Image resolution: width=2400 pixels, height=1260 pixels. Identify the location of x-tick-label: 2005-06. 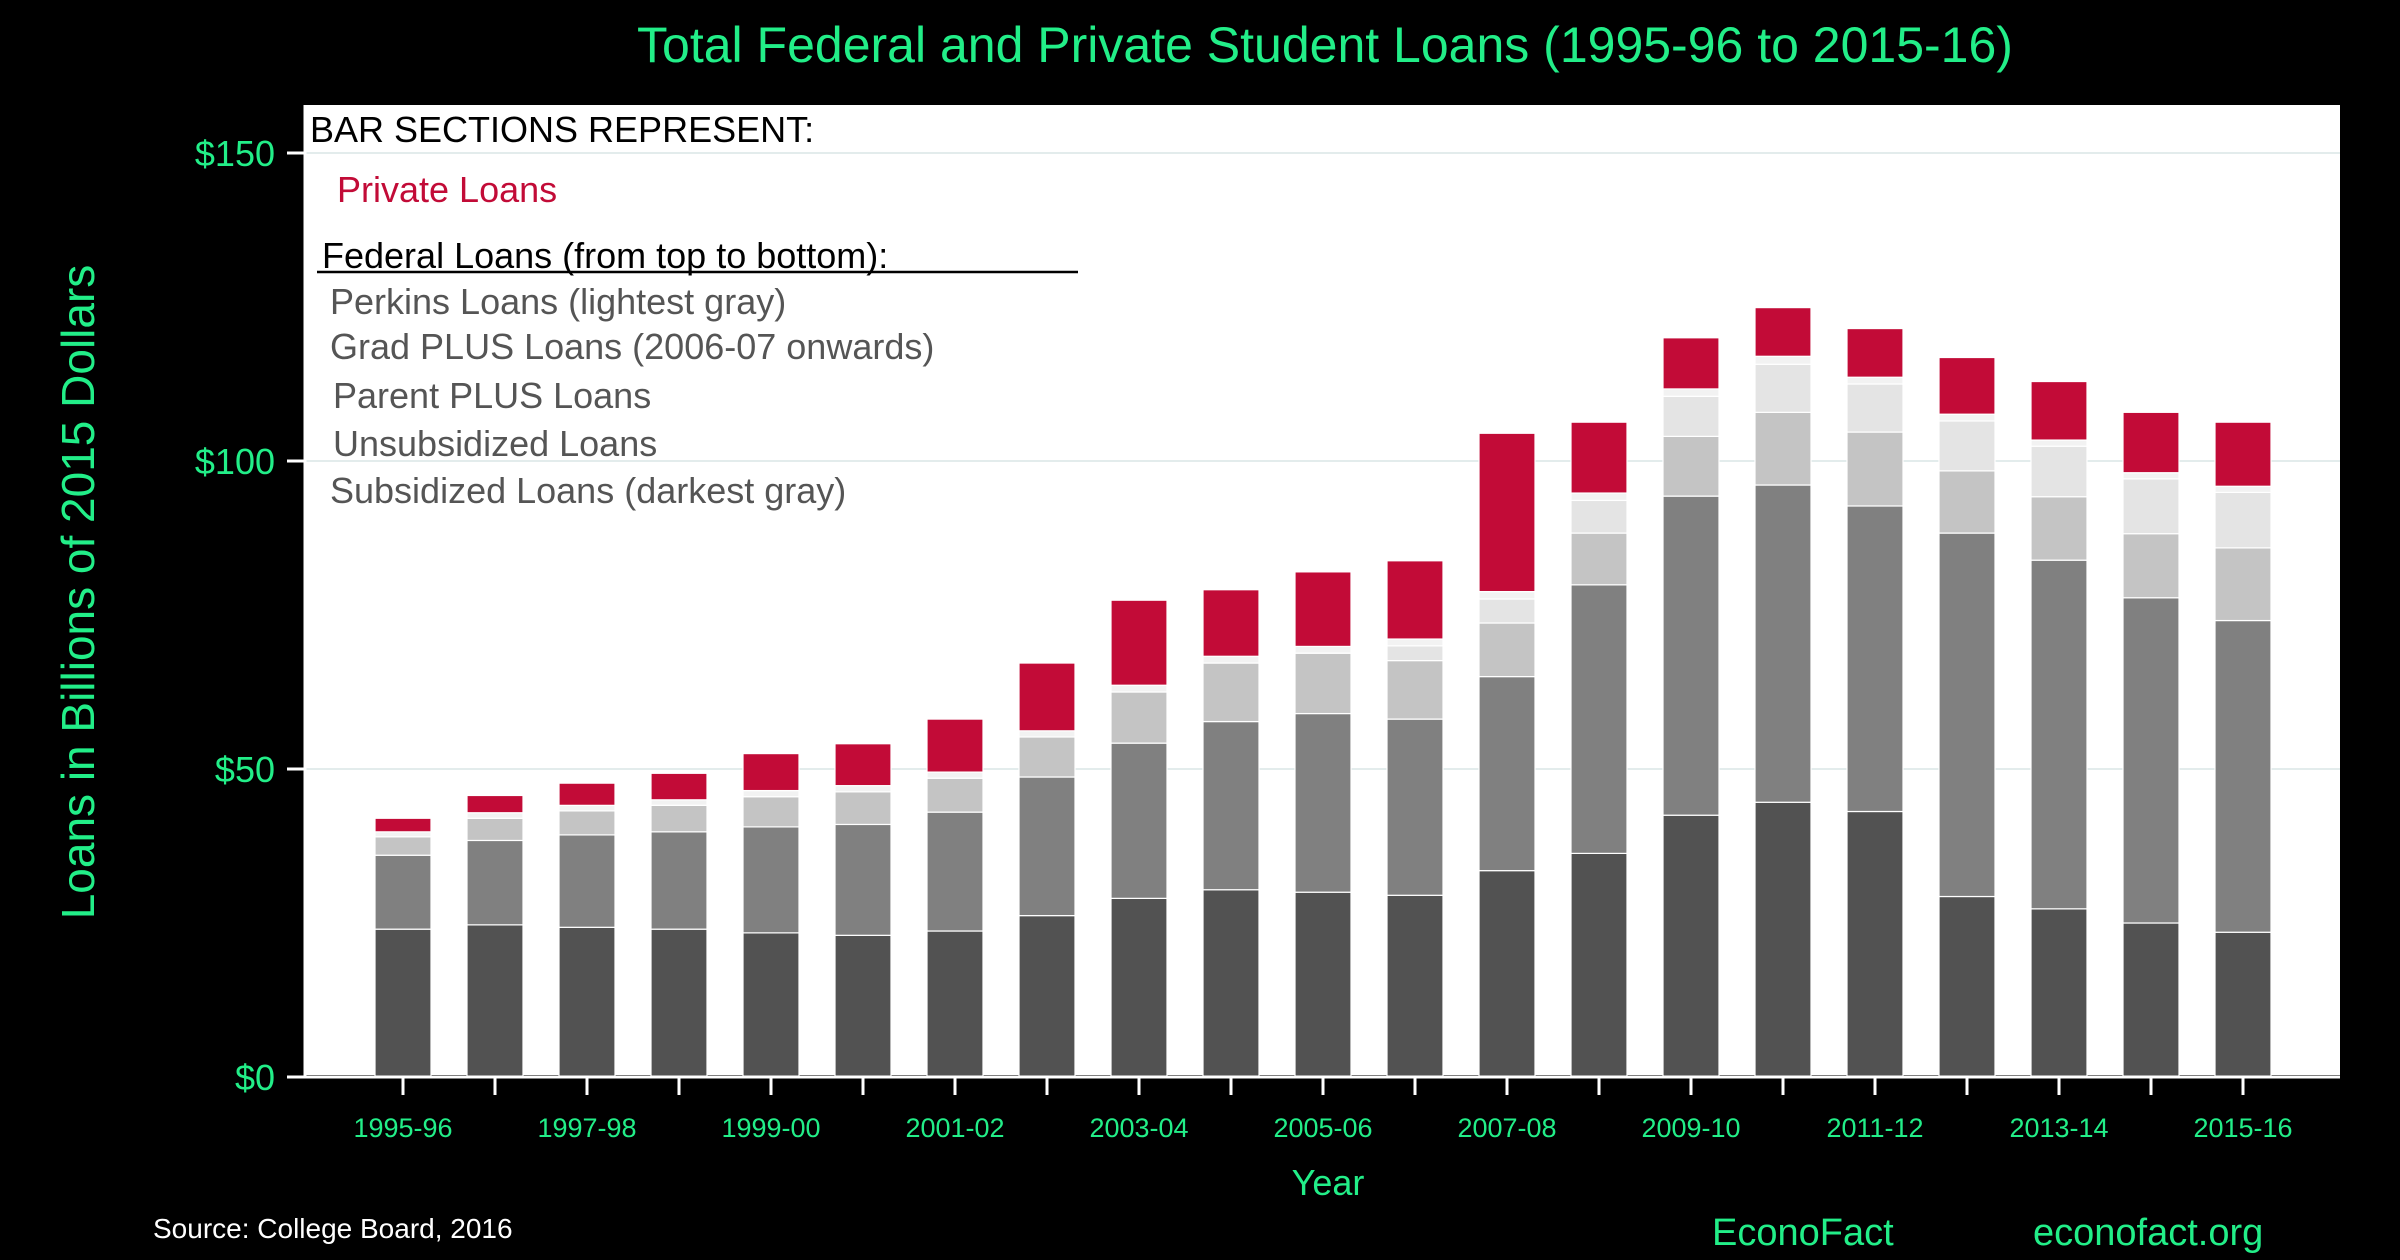
(1322, 1128).